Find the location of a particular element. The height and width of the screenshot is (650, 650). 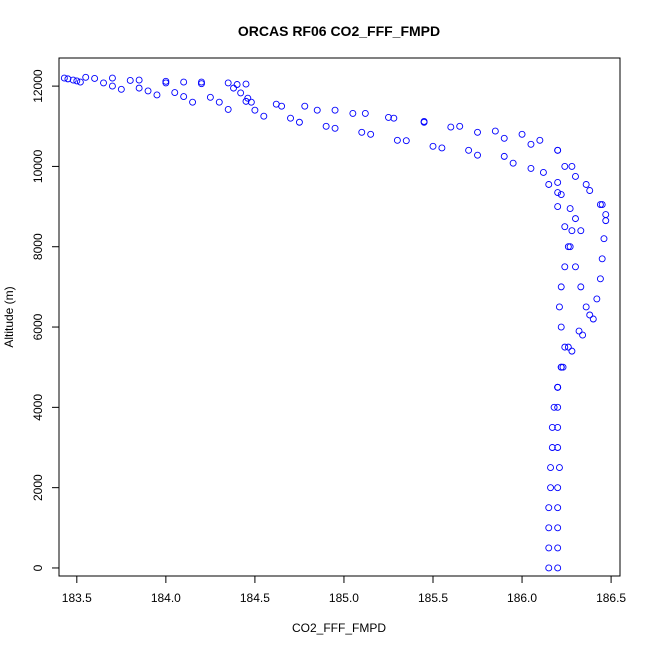

x-tick-label: 185.0 is located at coordinates (344, 598).